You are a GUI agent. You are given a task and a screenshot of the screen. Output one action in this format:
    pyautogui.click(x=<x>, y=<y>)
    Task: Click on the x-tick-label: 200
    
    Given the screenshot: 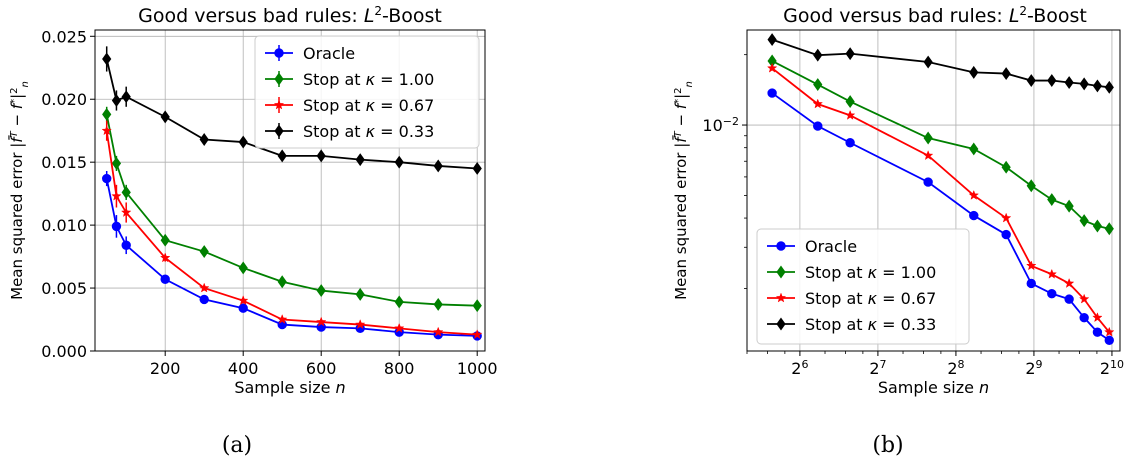 What is the action you would take?
    pyautogui.click(x=165, y=368)
    